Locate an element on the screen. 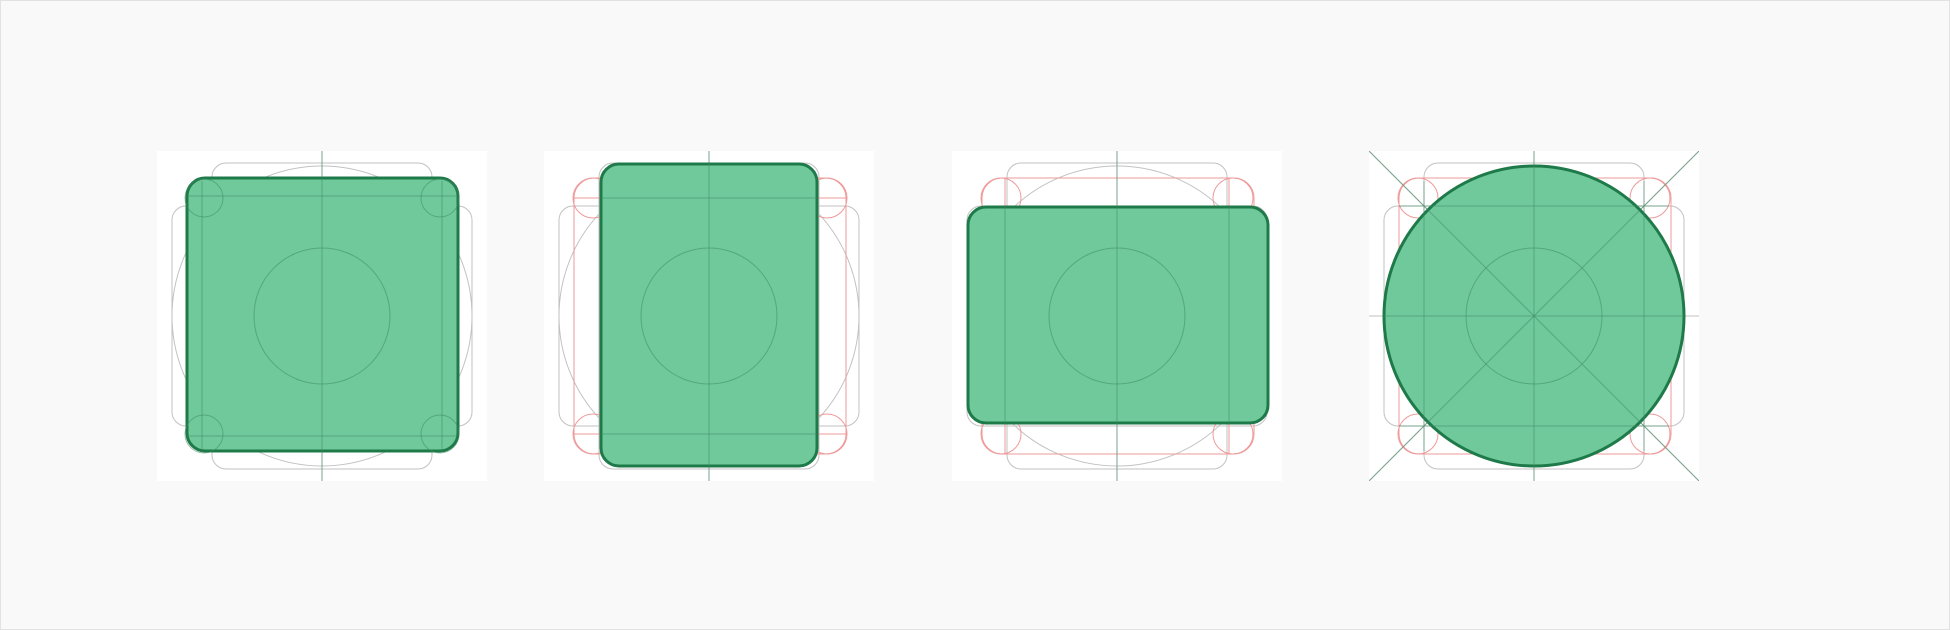 The height and width of the screenshot is (630, 1950). circle-keyline-diagram is located at coordinates (1534, 316).